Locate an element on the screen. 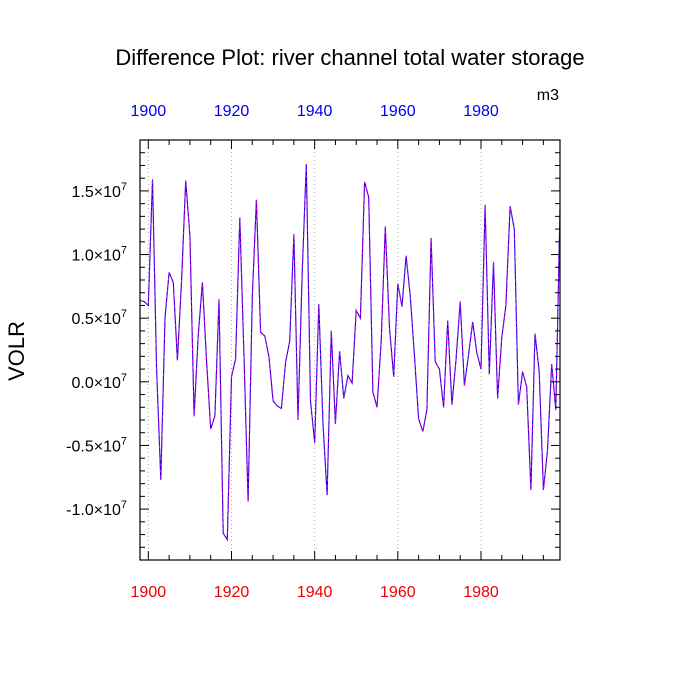 This screenshot has height=700, width=700. y-tick-label-1.0: 1.0×10⁷ is located at coordinates (99, 255).